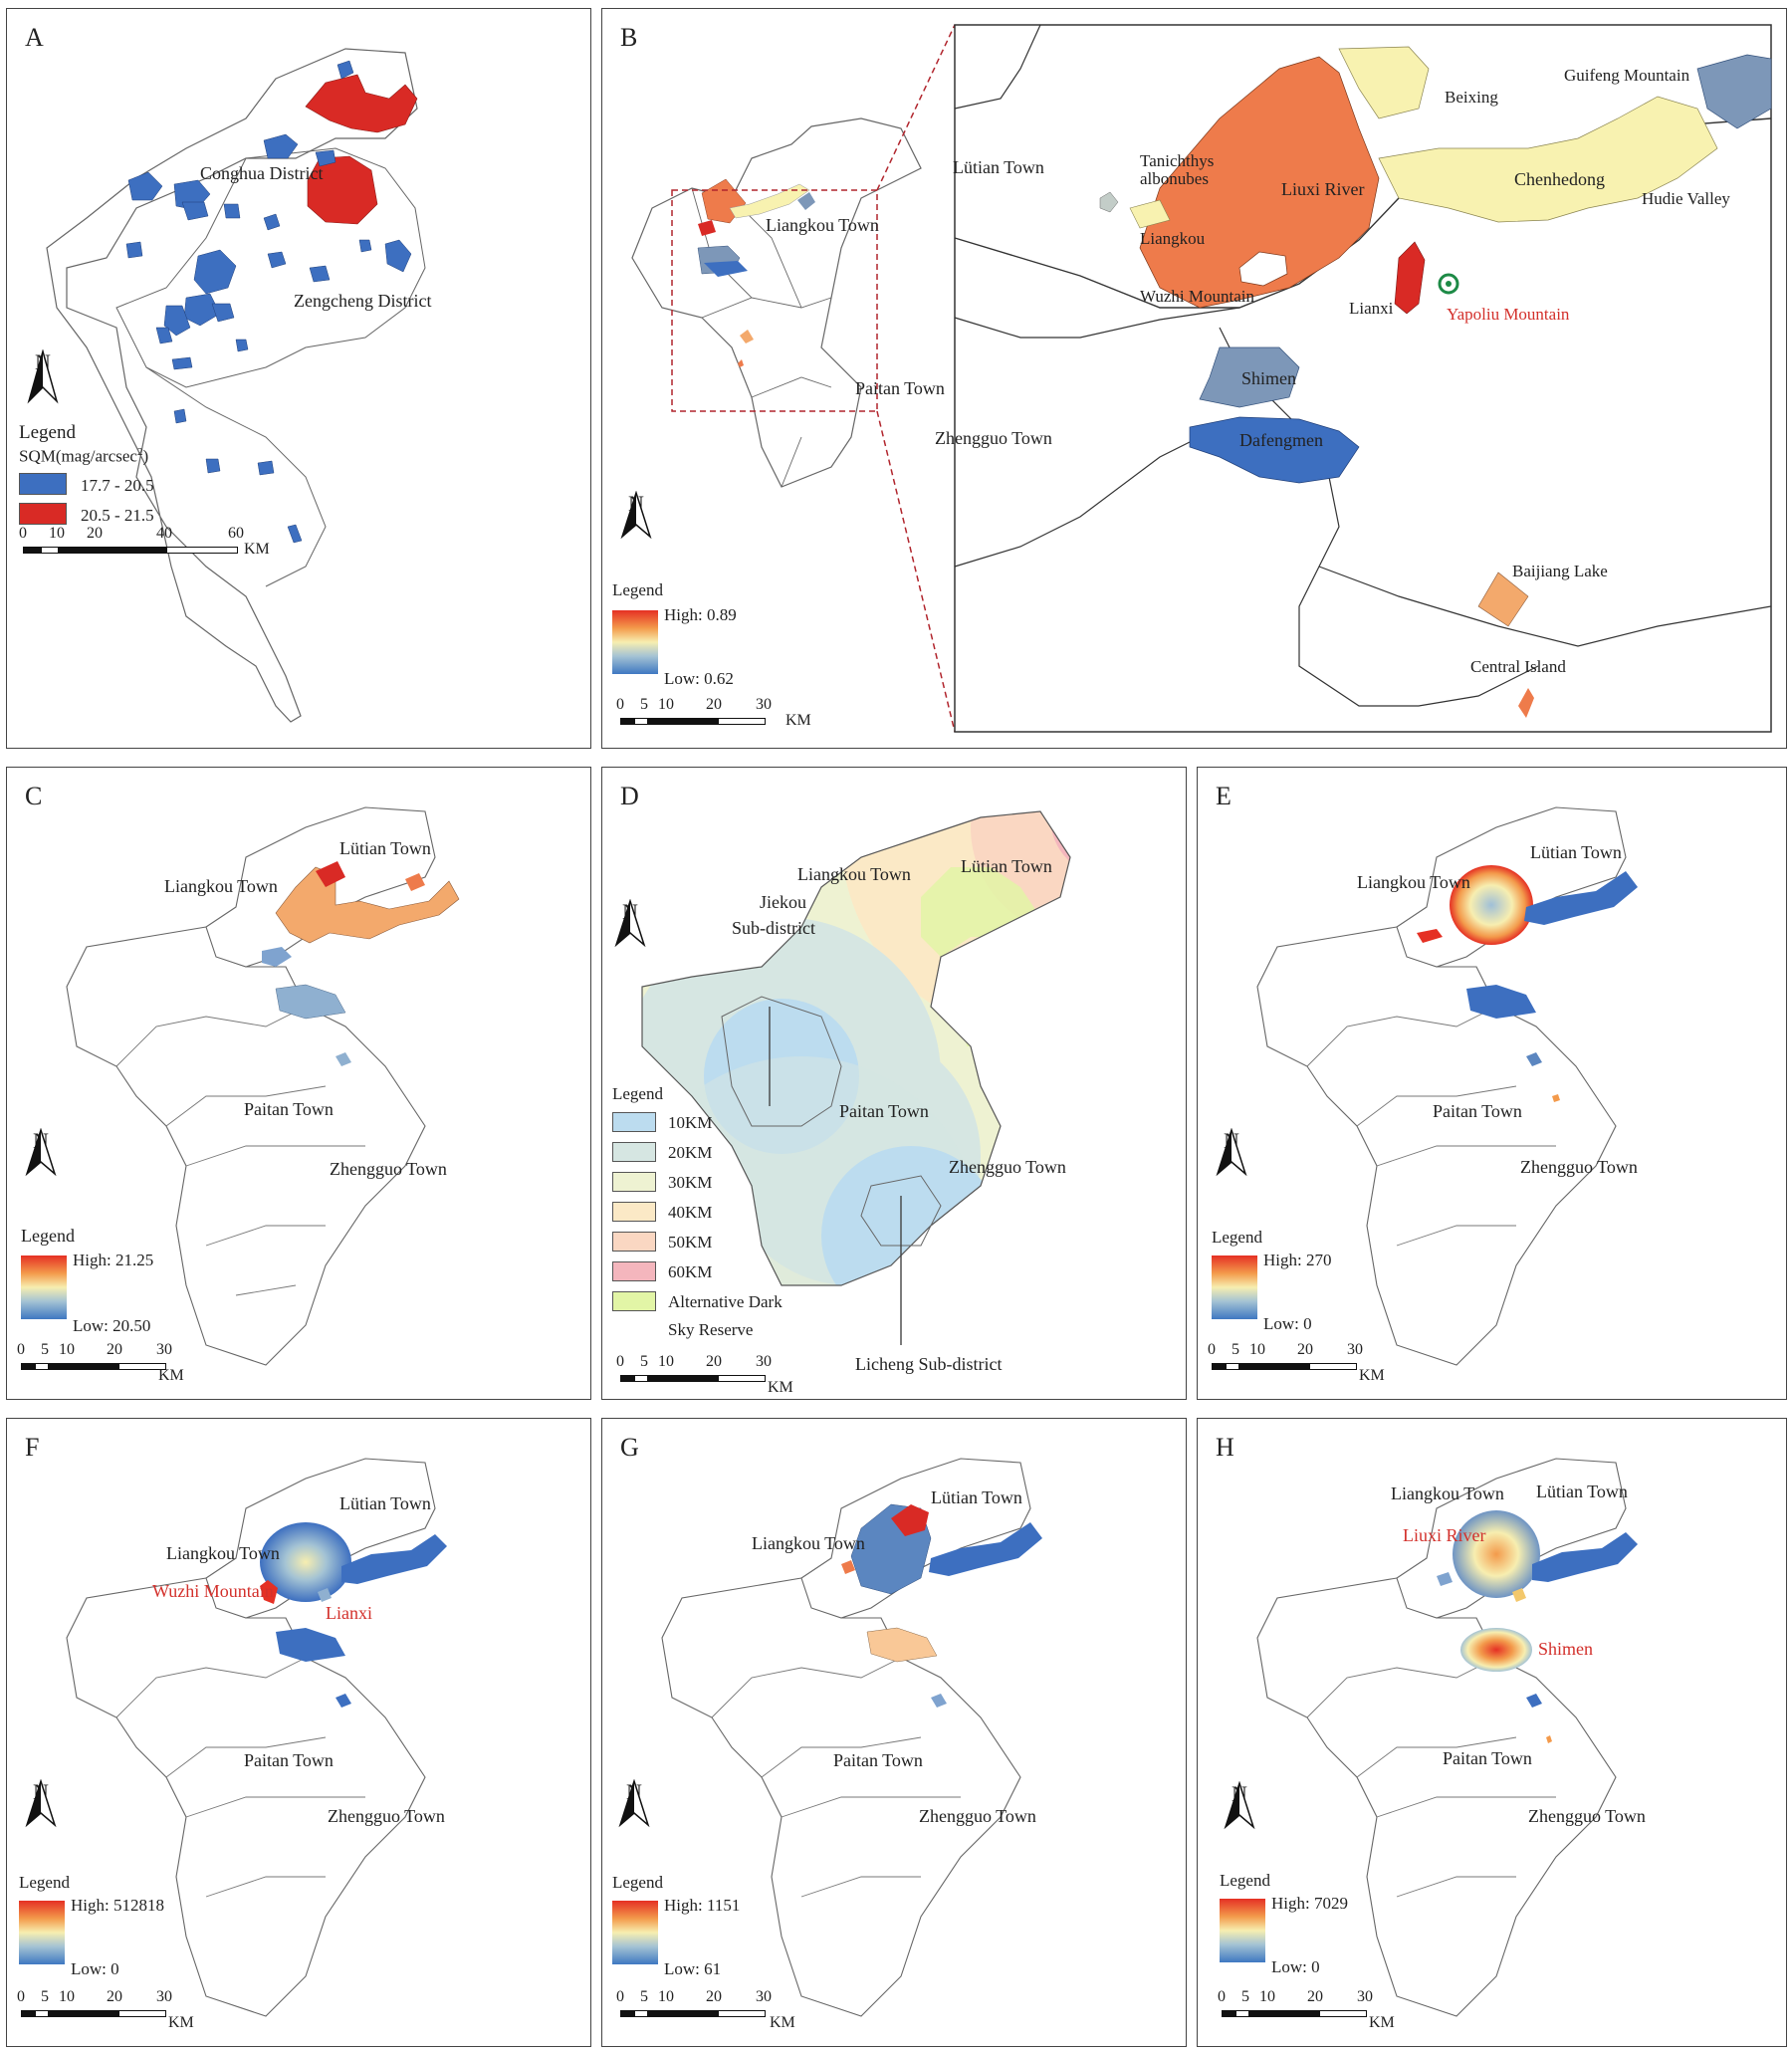  What do you see at coordinates (929, 1364) in the screenshot?
I see `place-label: Licheng Sub-district` at bounding box center [929, 1364].